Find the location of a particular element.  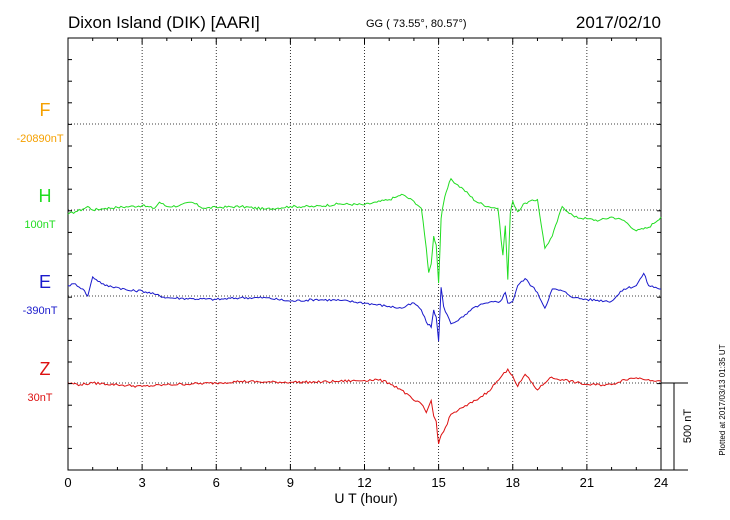

station-title: Dixon Island (DIK) [AARI] is located at coordinates (164, 22).